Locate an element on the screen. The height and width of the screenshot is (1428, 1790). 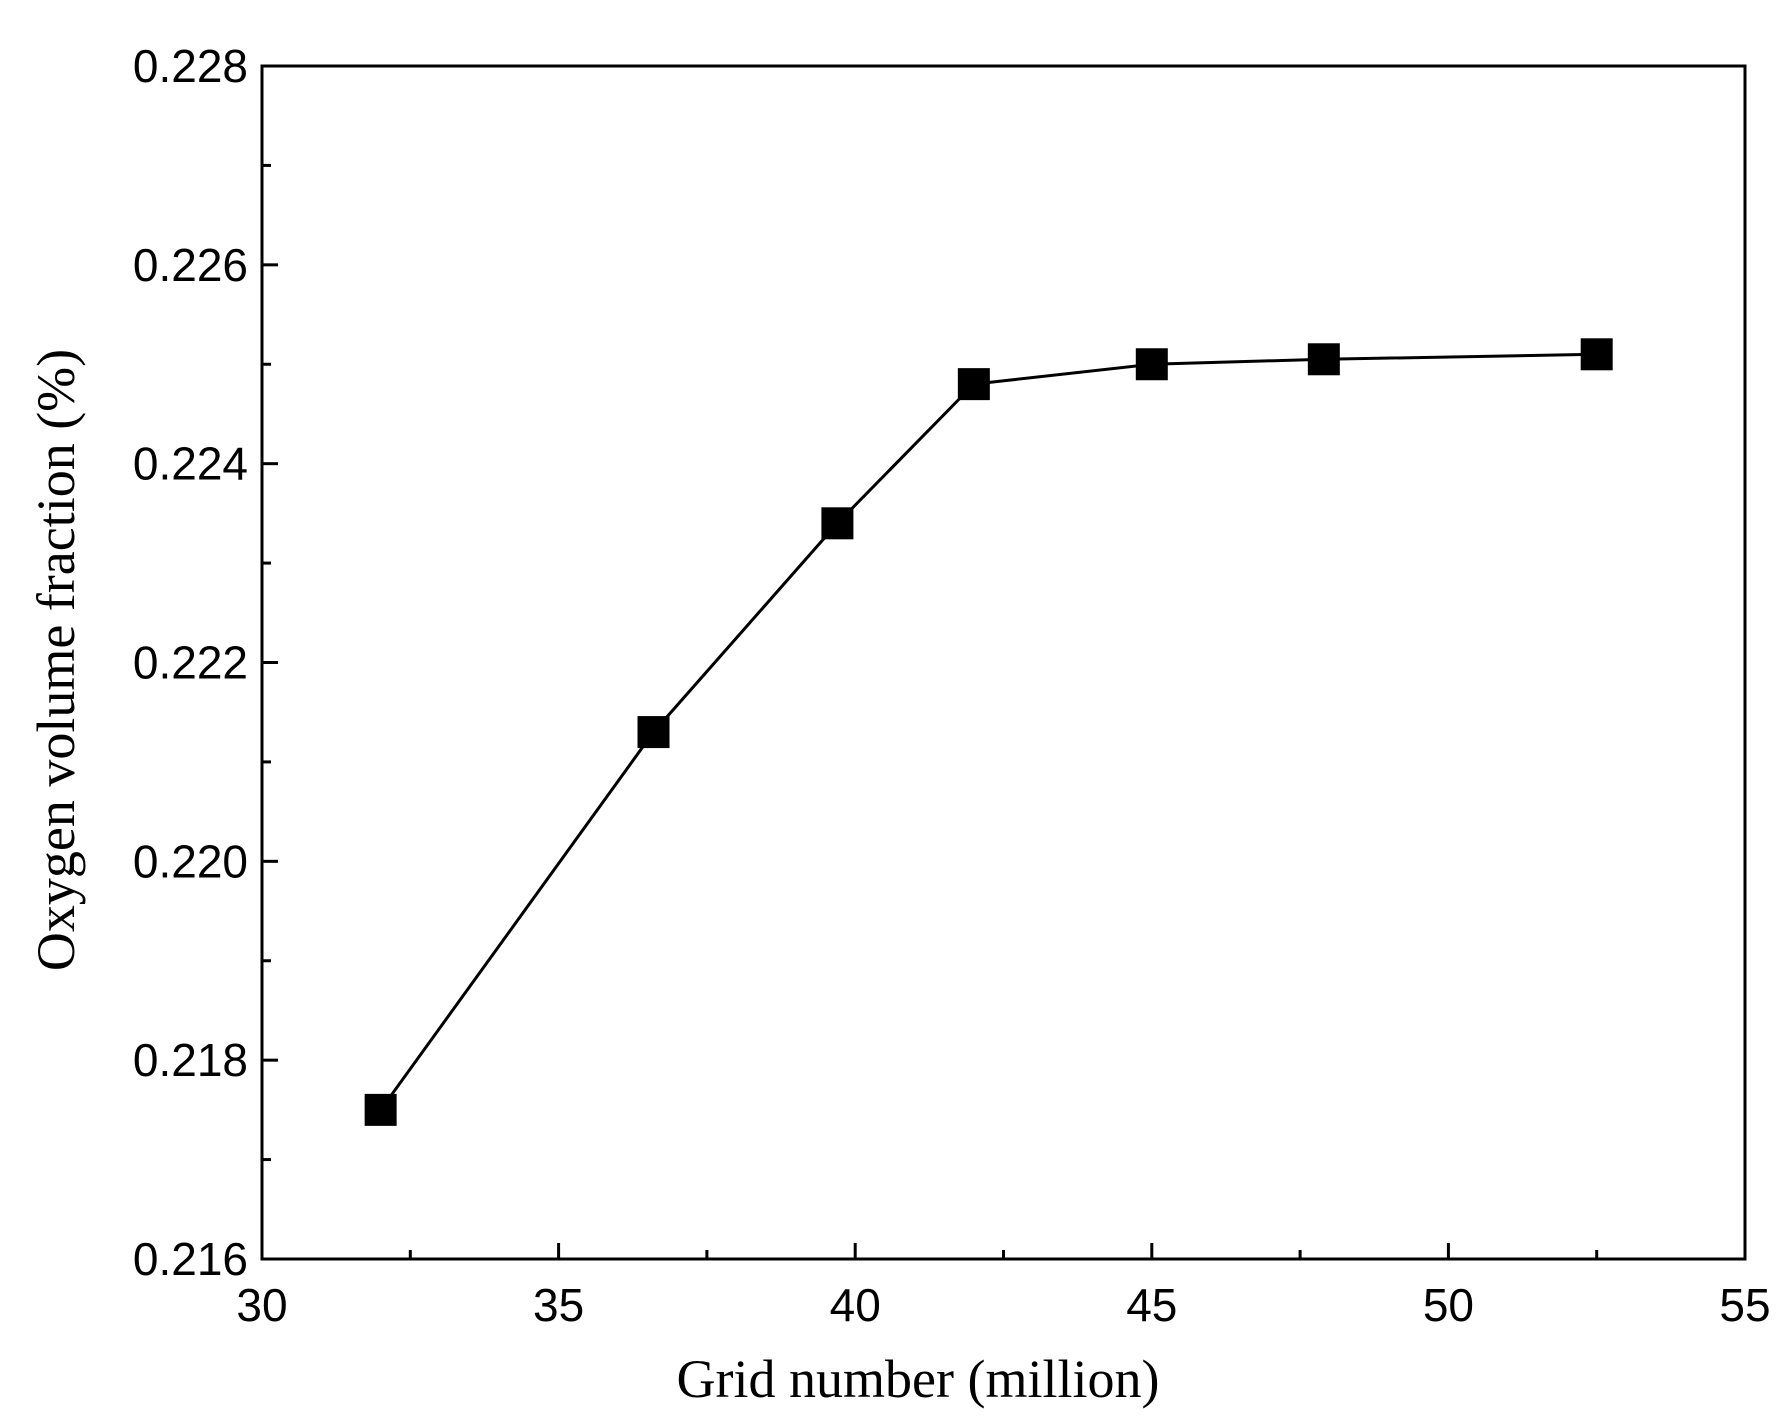
y-tick-label: 0.228 is located at coordinates (190, 66).